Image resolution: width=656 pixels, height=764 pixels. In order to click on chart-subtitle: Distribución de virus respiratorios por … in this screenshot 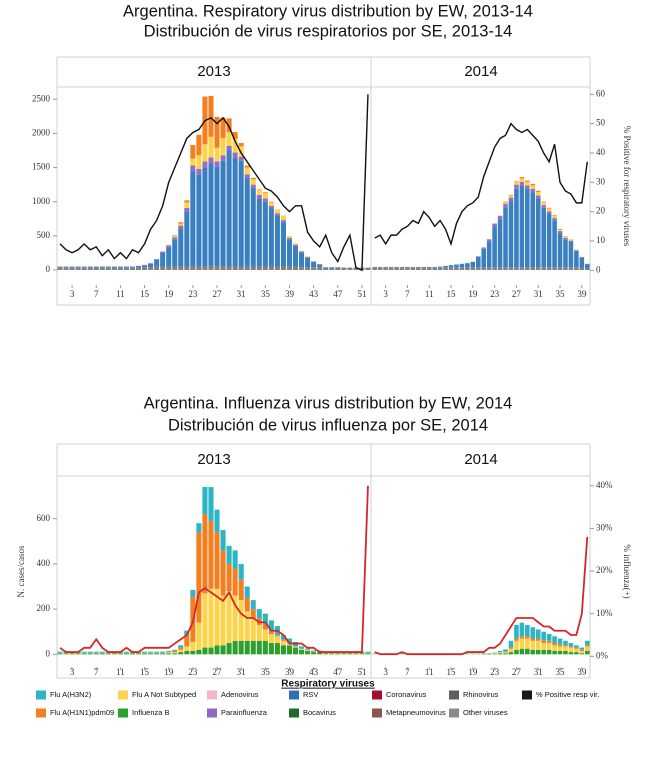, I will do `click(328, 31)`.